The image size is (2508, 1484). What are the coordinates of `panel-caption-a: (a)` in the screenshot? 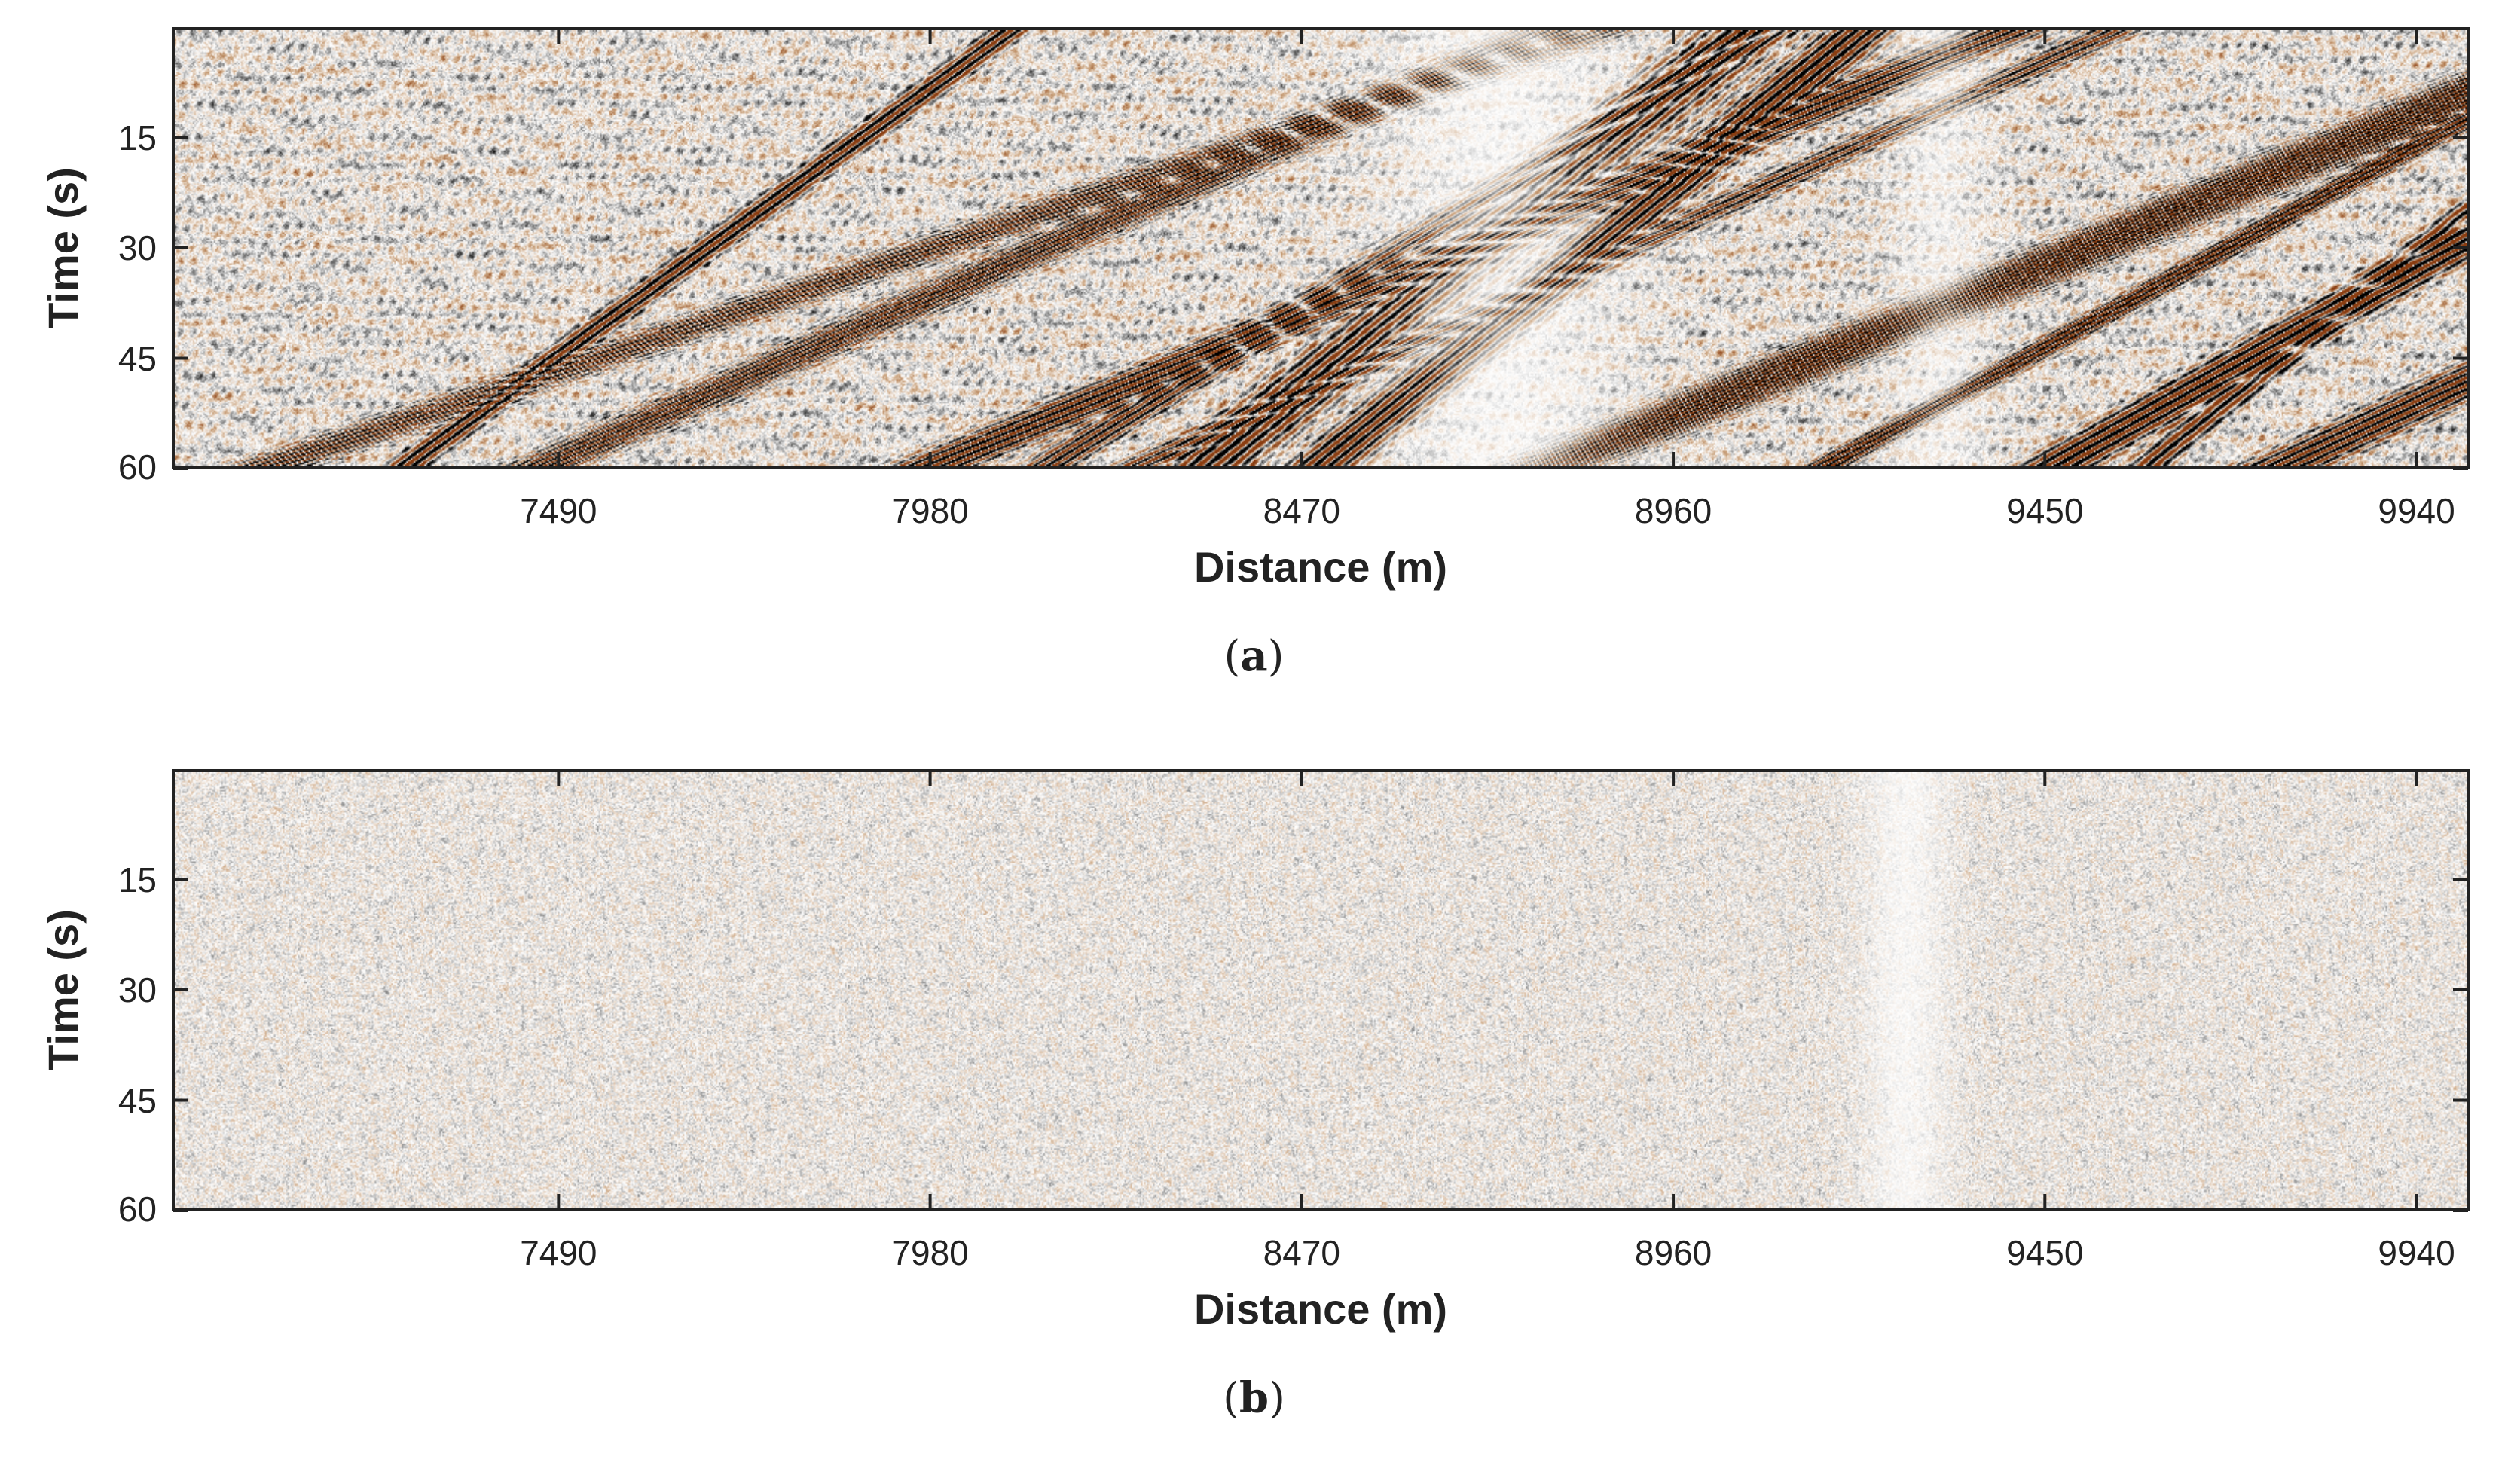 It's located at (1254, 656).